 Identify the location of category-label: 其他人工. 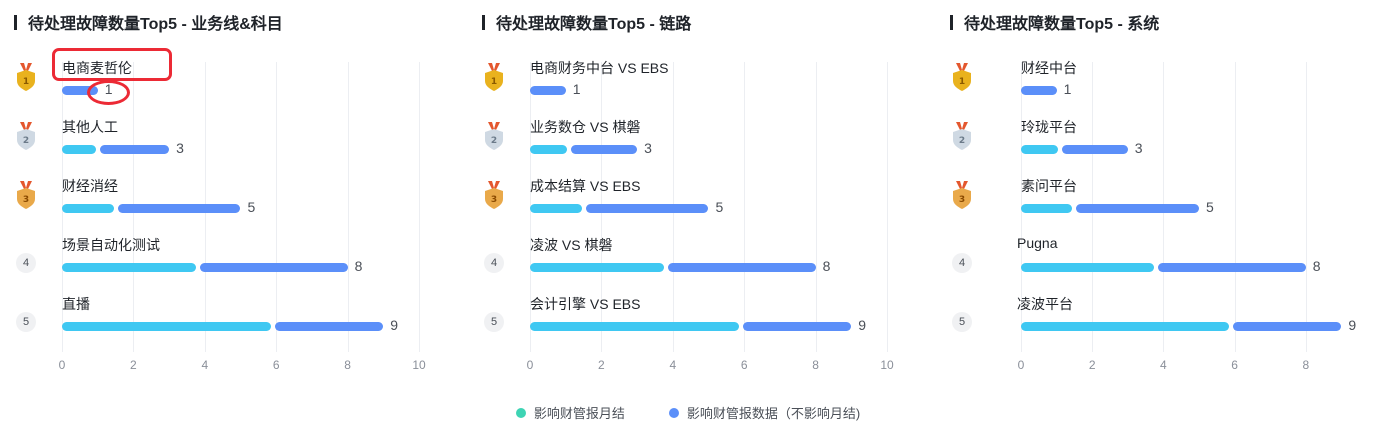
(90, 127).